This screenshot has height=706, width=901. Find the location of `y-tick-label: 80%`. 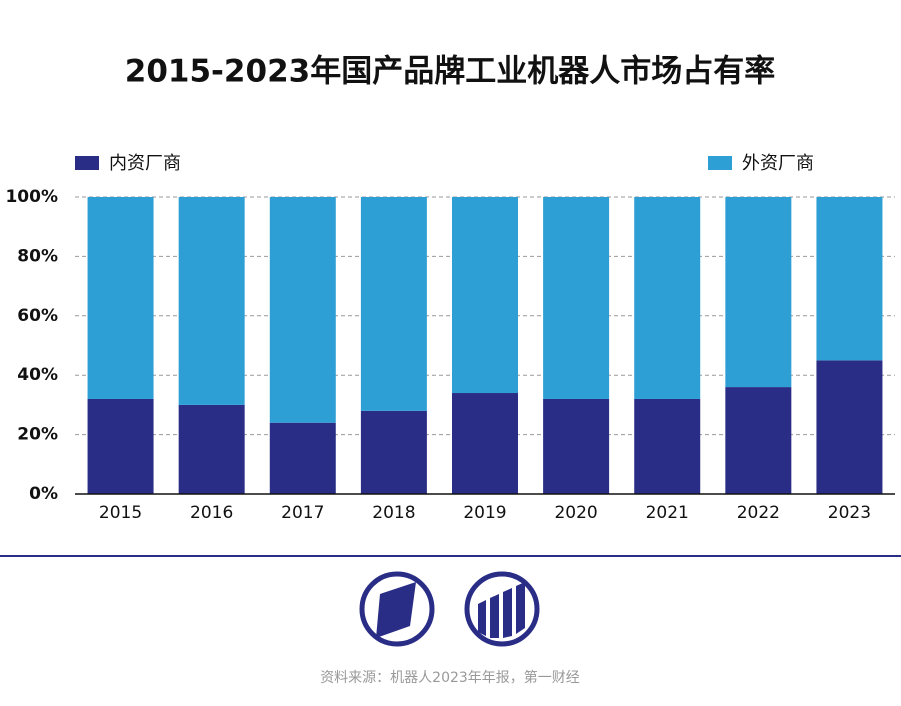

y-tick-label: 80% is located at coordinates (37, 256).